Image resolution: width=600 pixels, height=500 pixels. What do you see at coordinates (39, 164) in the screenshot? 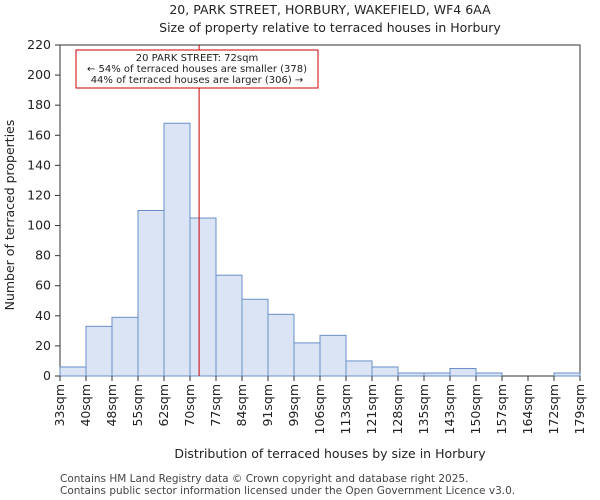
I see `y-tick-label-140: 140` at bounding box center [39, 164].